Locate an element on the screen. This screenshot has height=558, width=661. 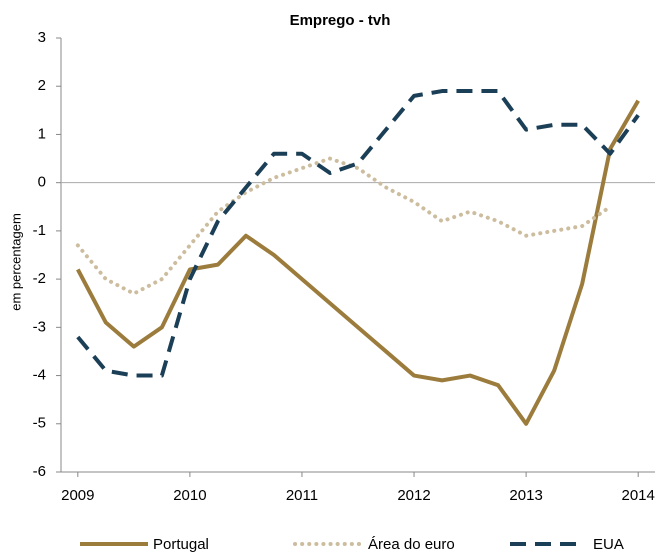
chart-title: Emprego - tvh is located at coordinates (340, 20).